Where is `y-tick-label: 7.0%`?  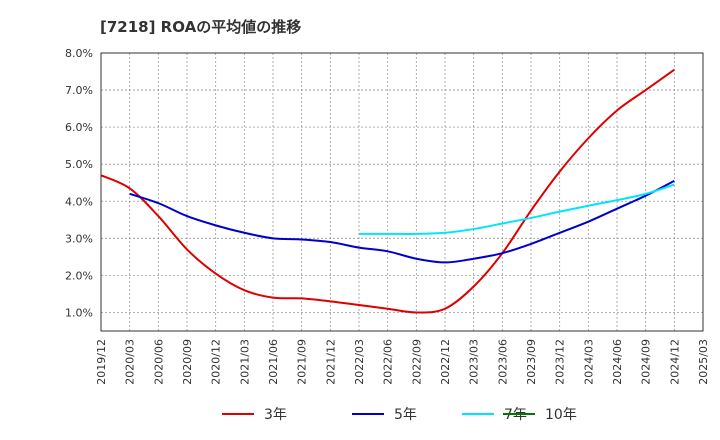 y-tick-label: 7.0% is located at coordinates (79, 90).